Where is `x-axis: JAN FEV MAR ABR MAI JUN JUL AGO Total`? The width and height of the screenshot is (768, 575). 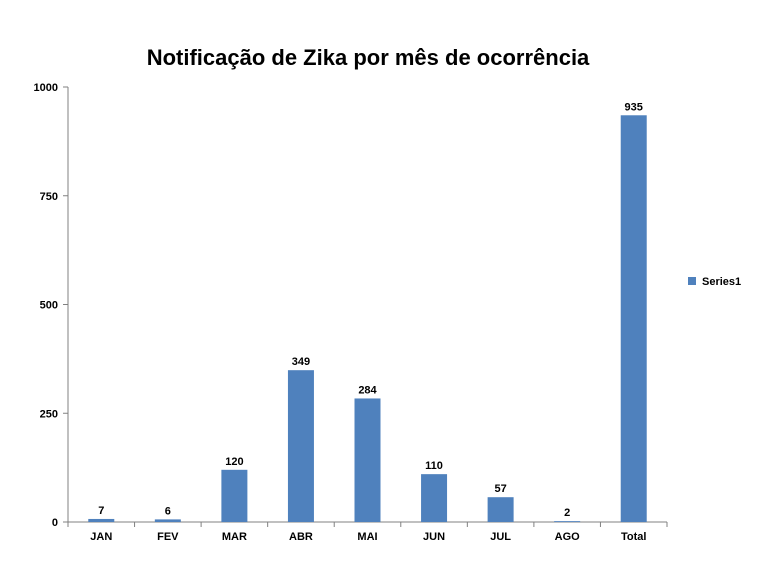
x-axis: JAN FEV MAR ABR MAI JUN JUL AGO Total is located at coordinates (367, 532).